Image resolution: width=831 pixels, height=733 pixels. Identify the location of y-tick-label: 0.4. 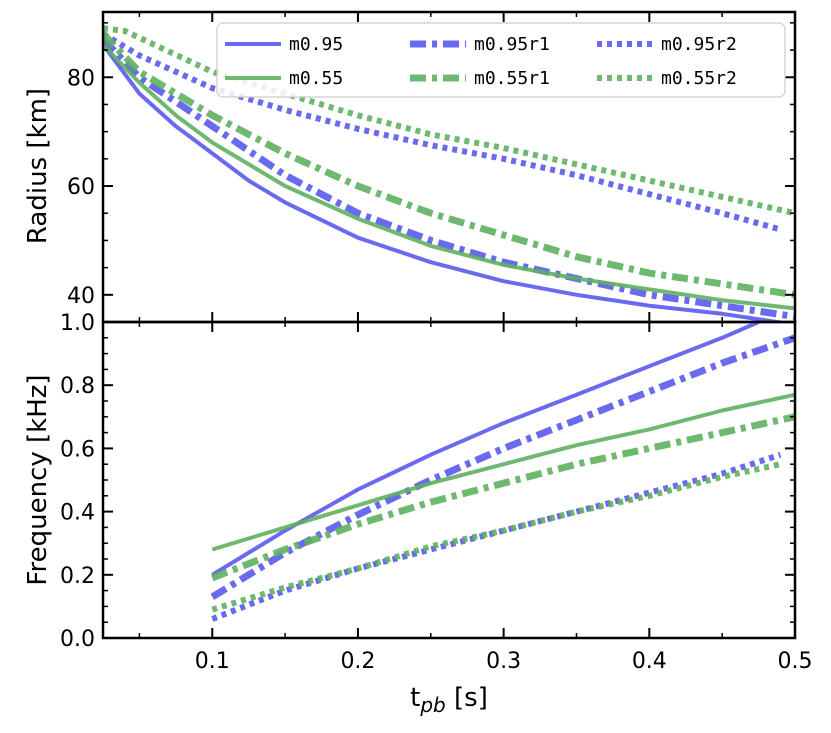
(77, 513).